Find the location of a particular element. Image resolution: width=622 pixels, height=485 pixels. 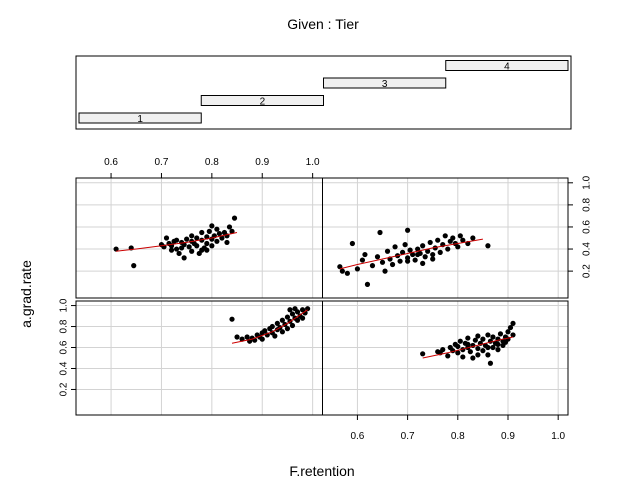

tier-bar-label-4: 4 is located at coordinates (507, 67).